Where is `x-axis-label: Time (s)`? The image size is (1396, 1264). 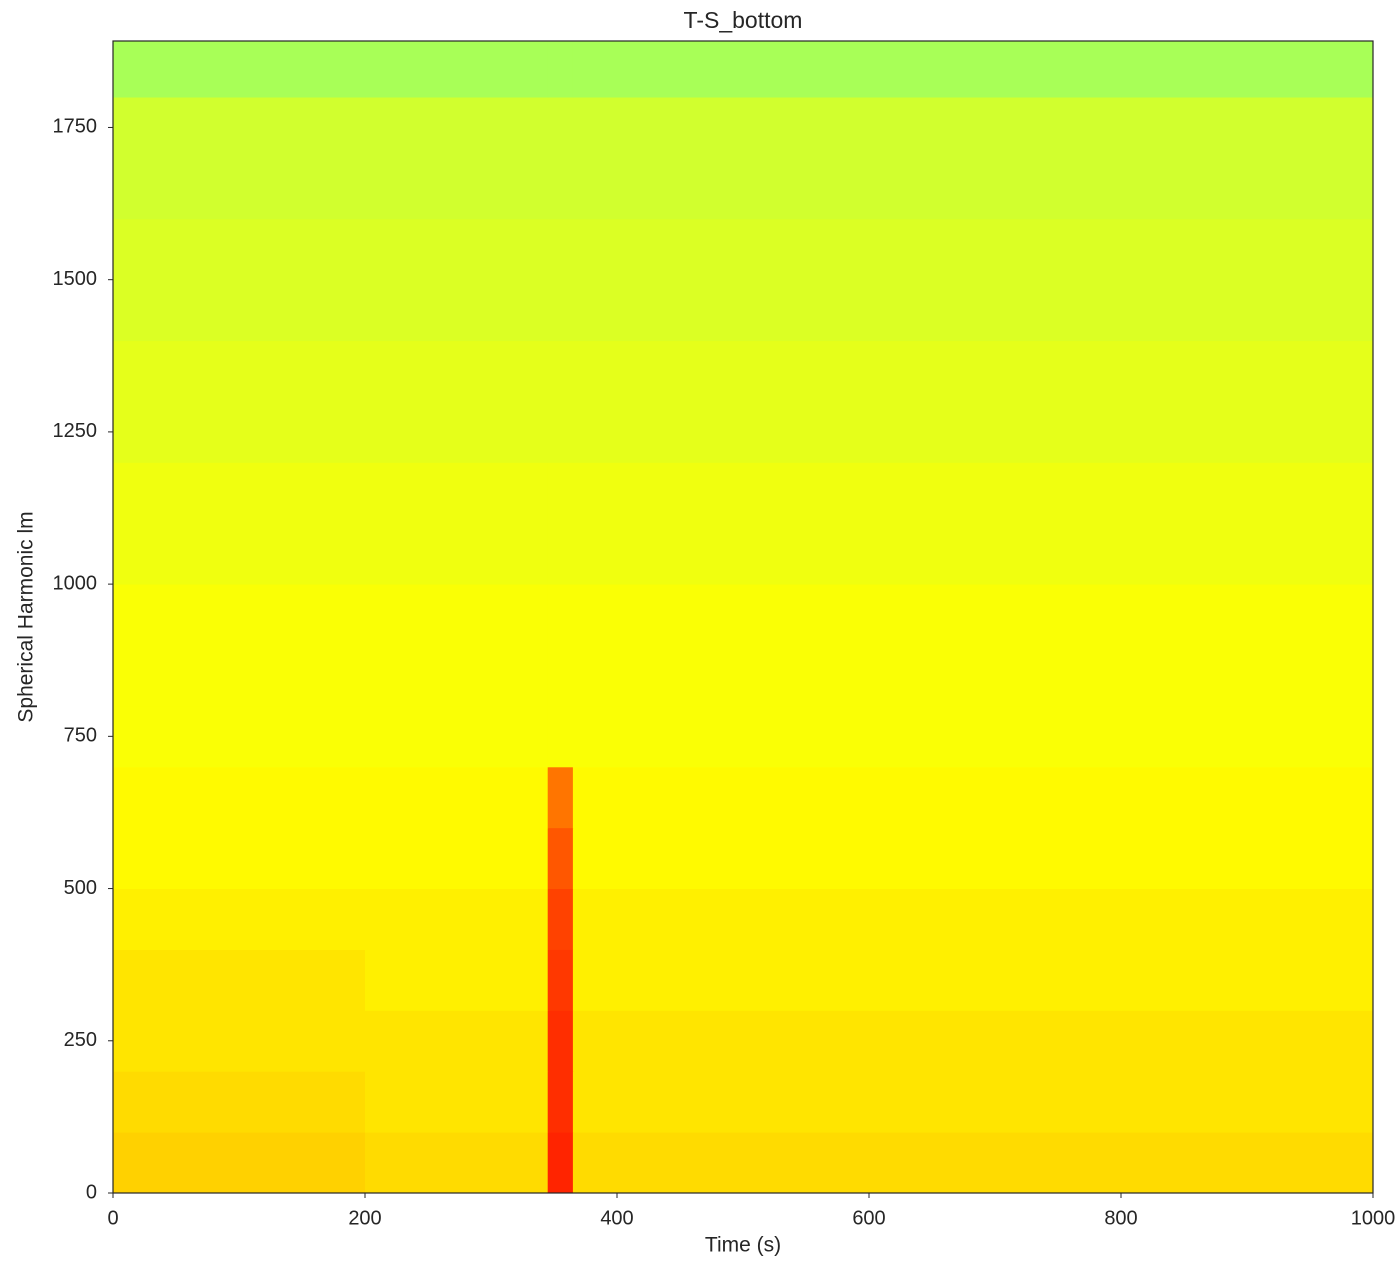
x-axis-label: Time (s) is located at coordinates (743, 1245).